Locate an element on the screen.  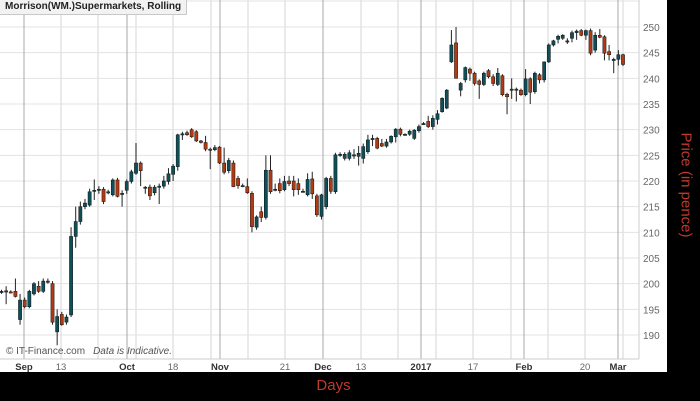
disclaimer-text: Data is Indicative. is located at coordinates (132, 351).